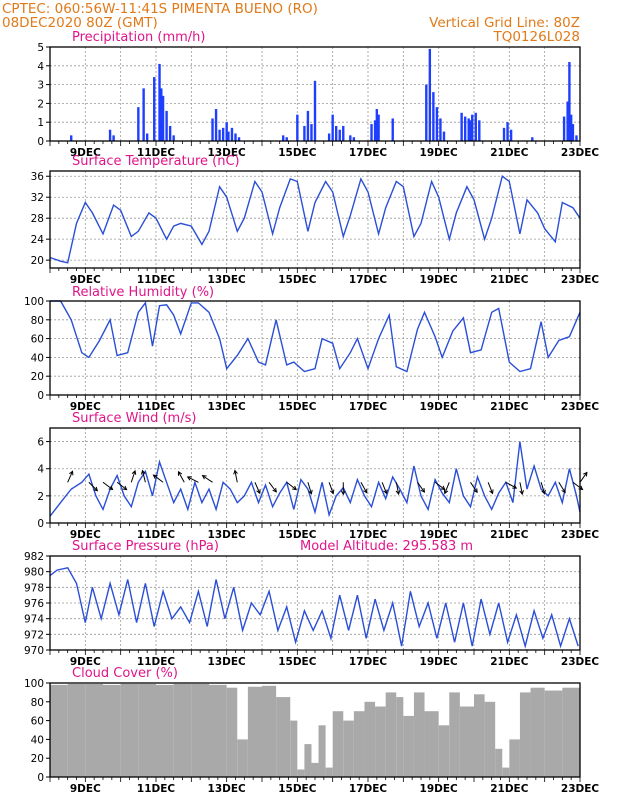 This screenshot has width=618, height=800. What do you see at coordinates (37, 759) in the screenshot?
I see `cloud-ytick-label: 20` at bounding box center [37, 759].